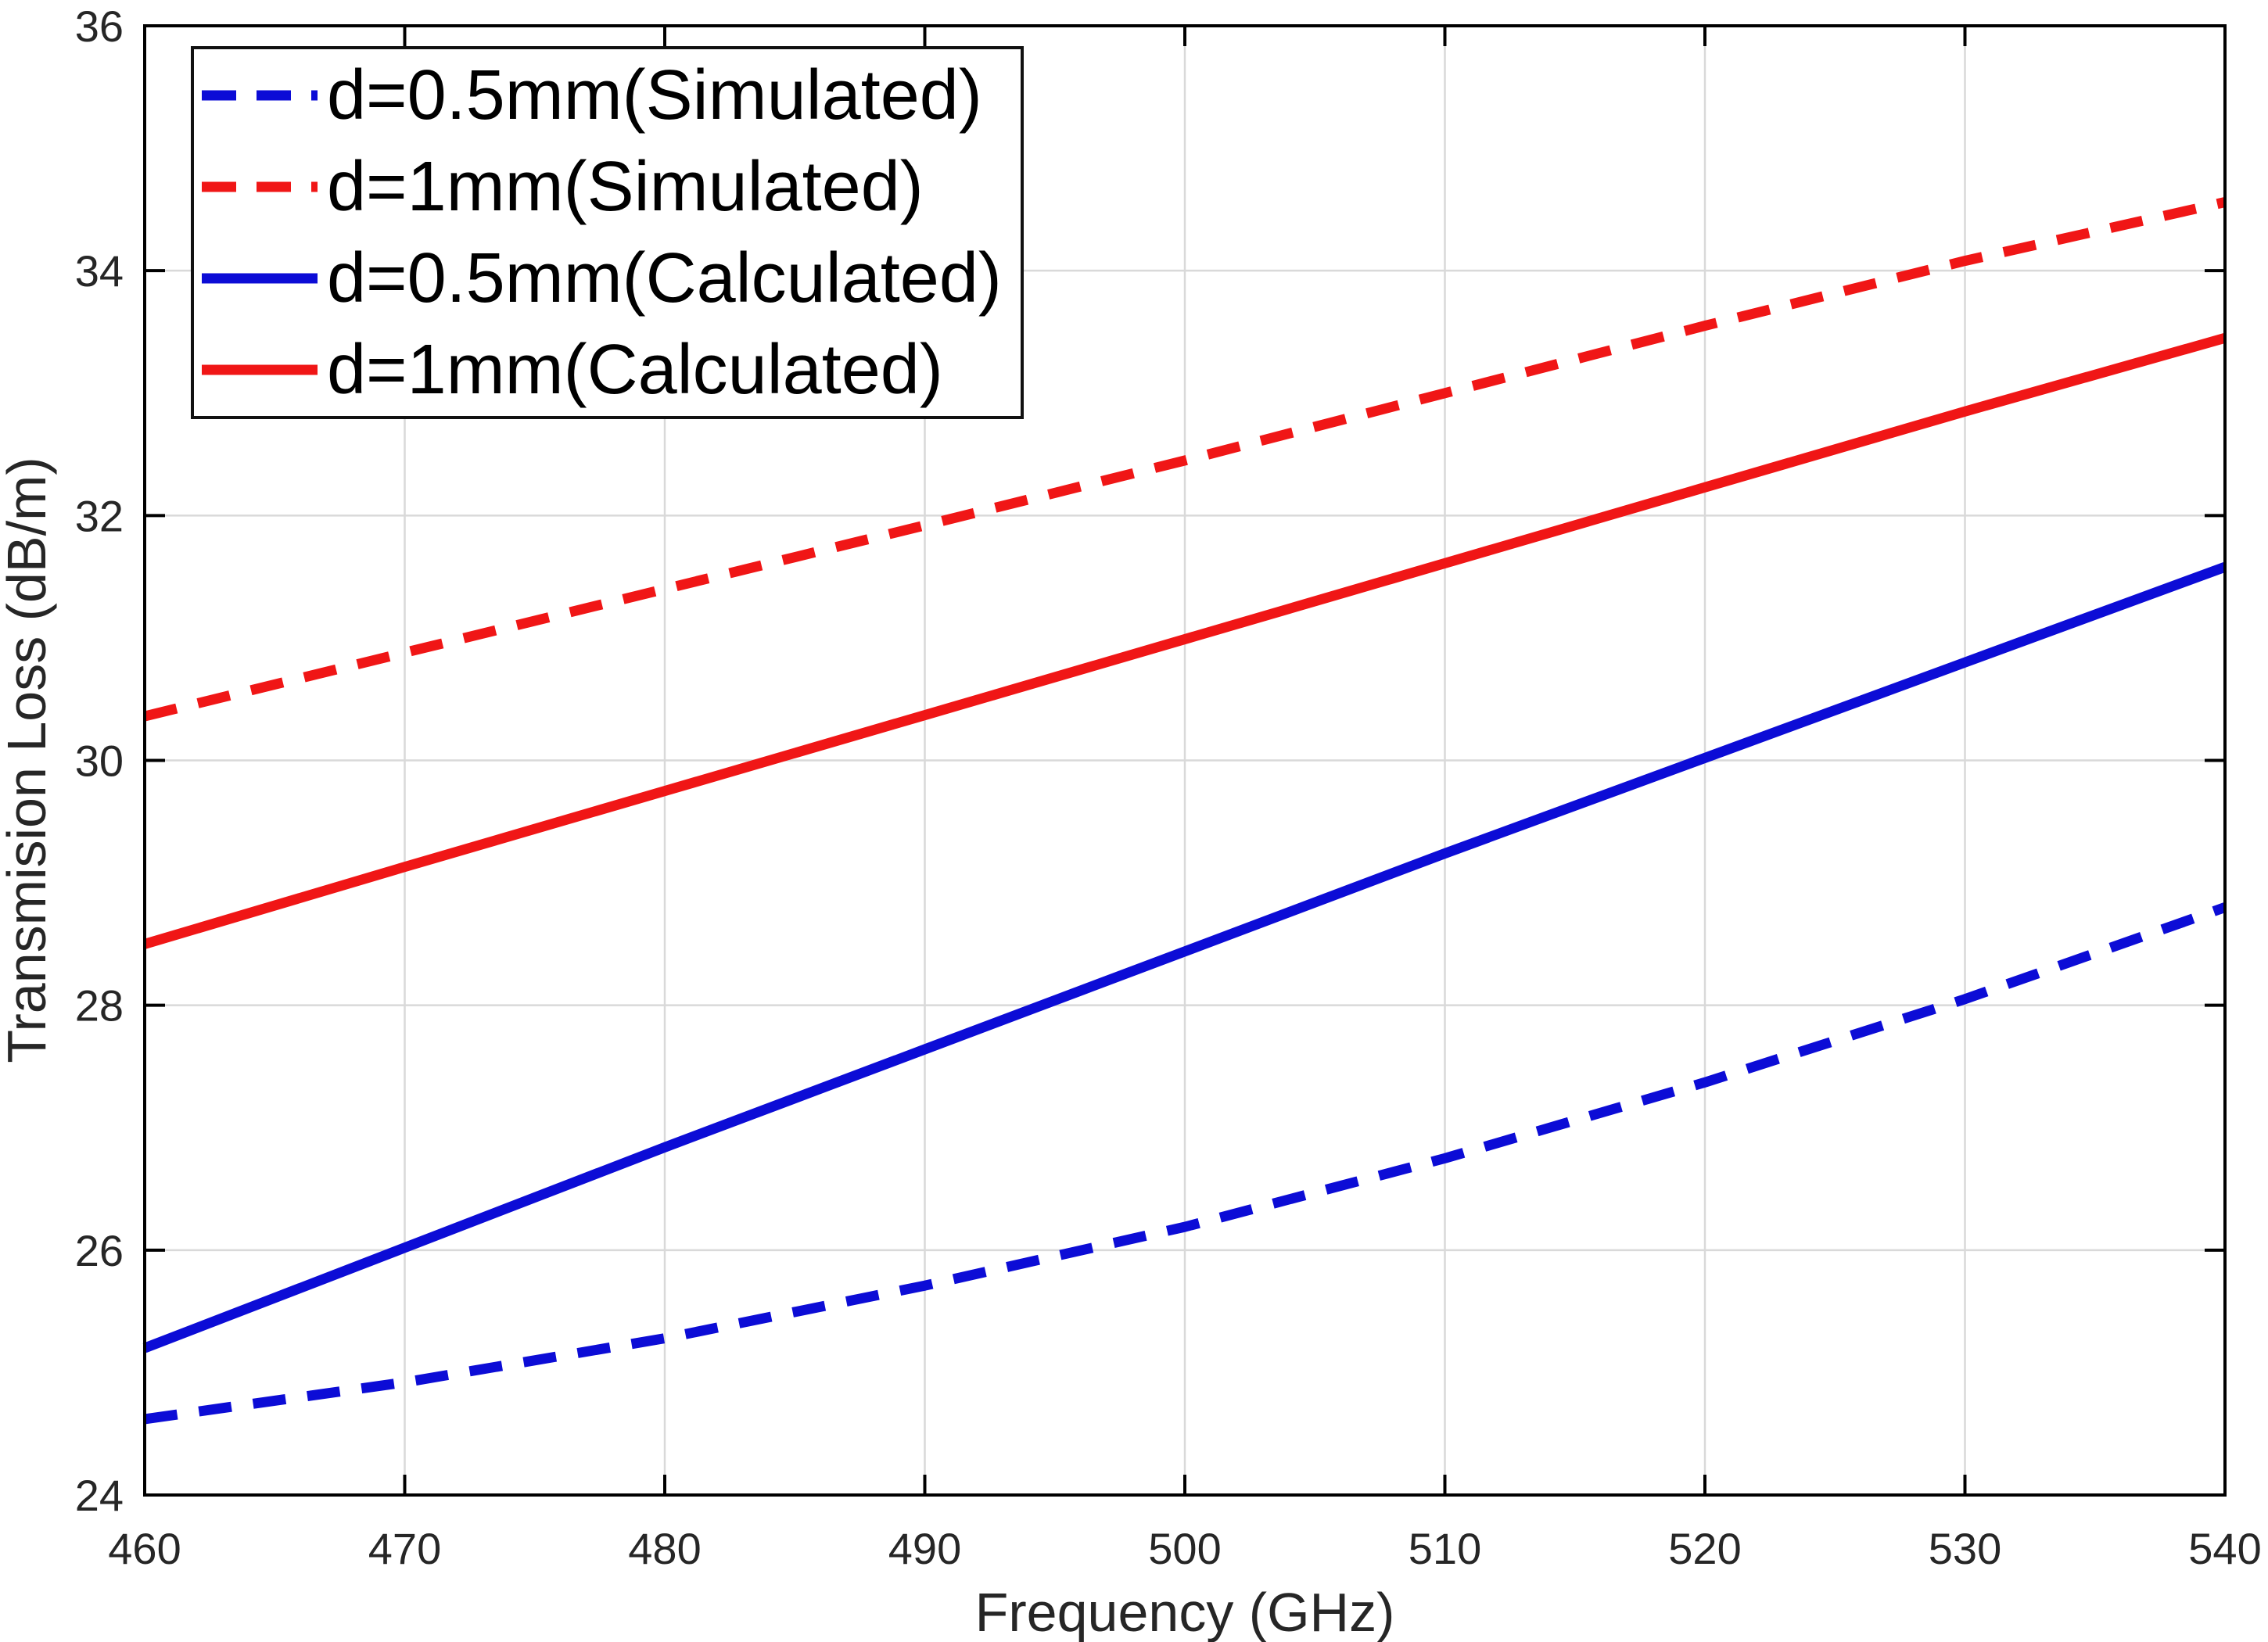  I want to click on x-tick-label: 490, so click(925, 1548).